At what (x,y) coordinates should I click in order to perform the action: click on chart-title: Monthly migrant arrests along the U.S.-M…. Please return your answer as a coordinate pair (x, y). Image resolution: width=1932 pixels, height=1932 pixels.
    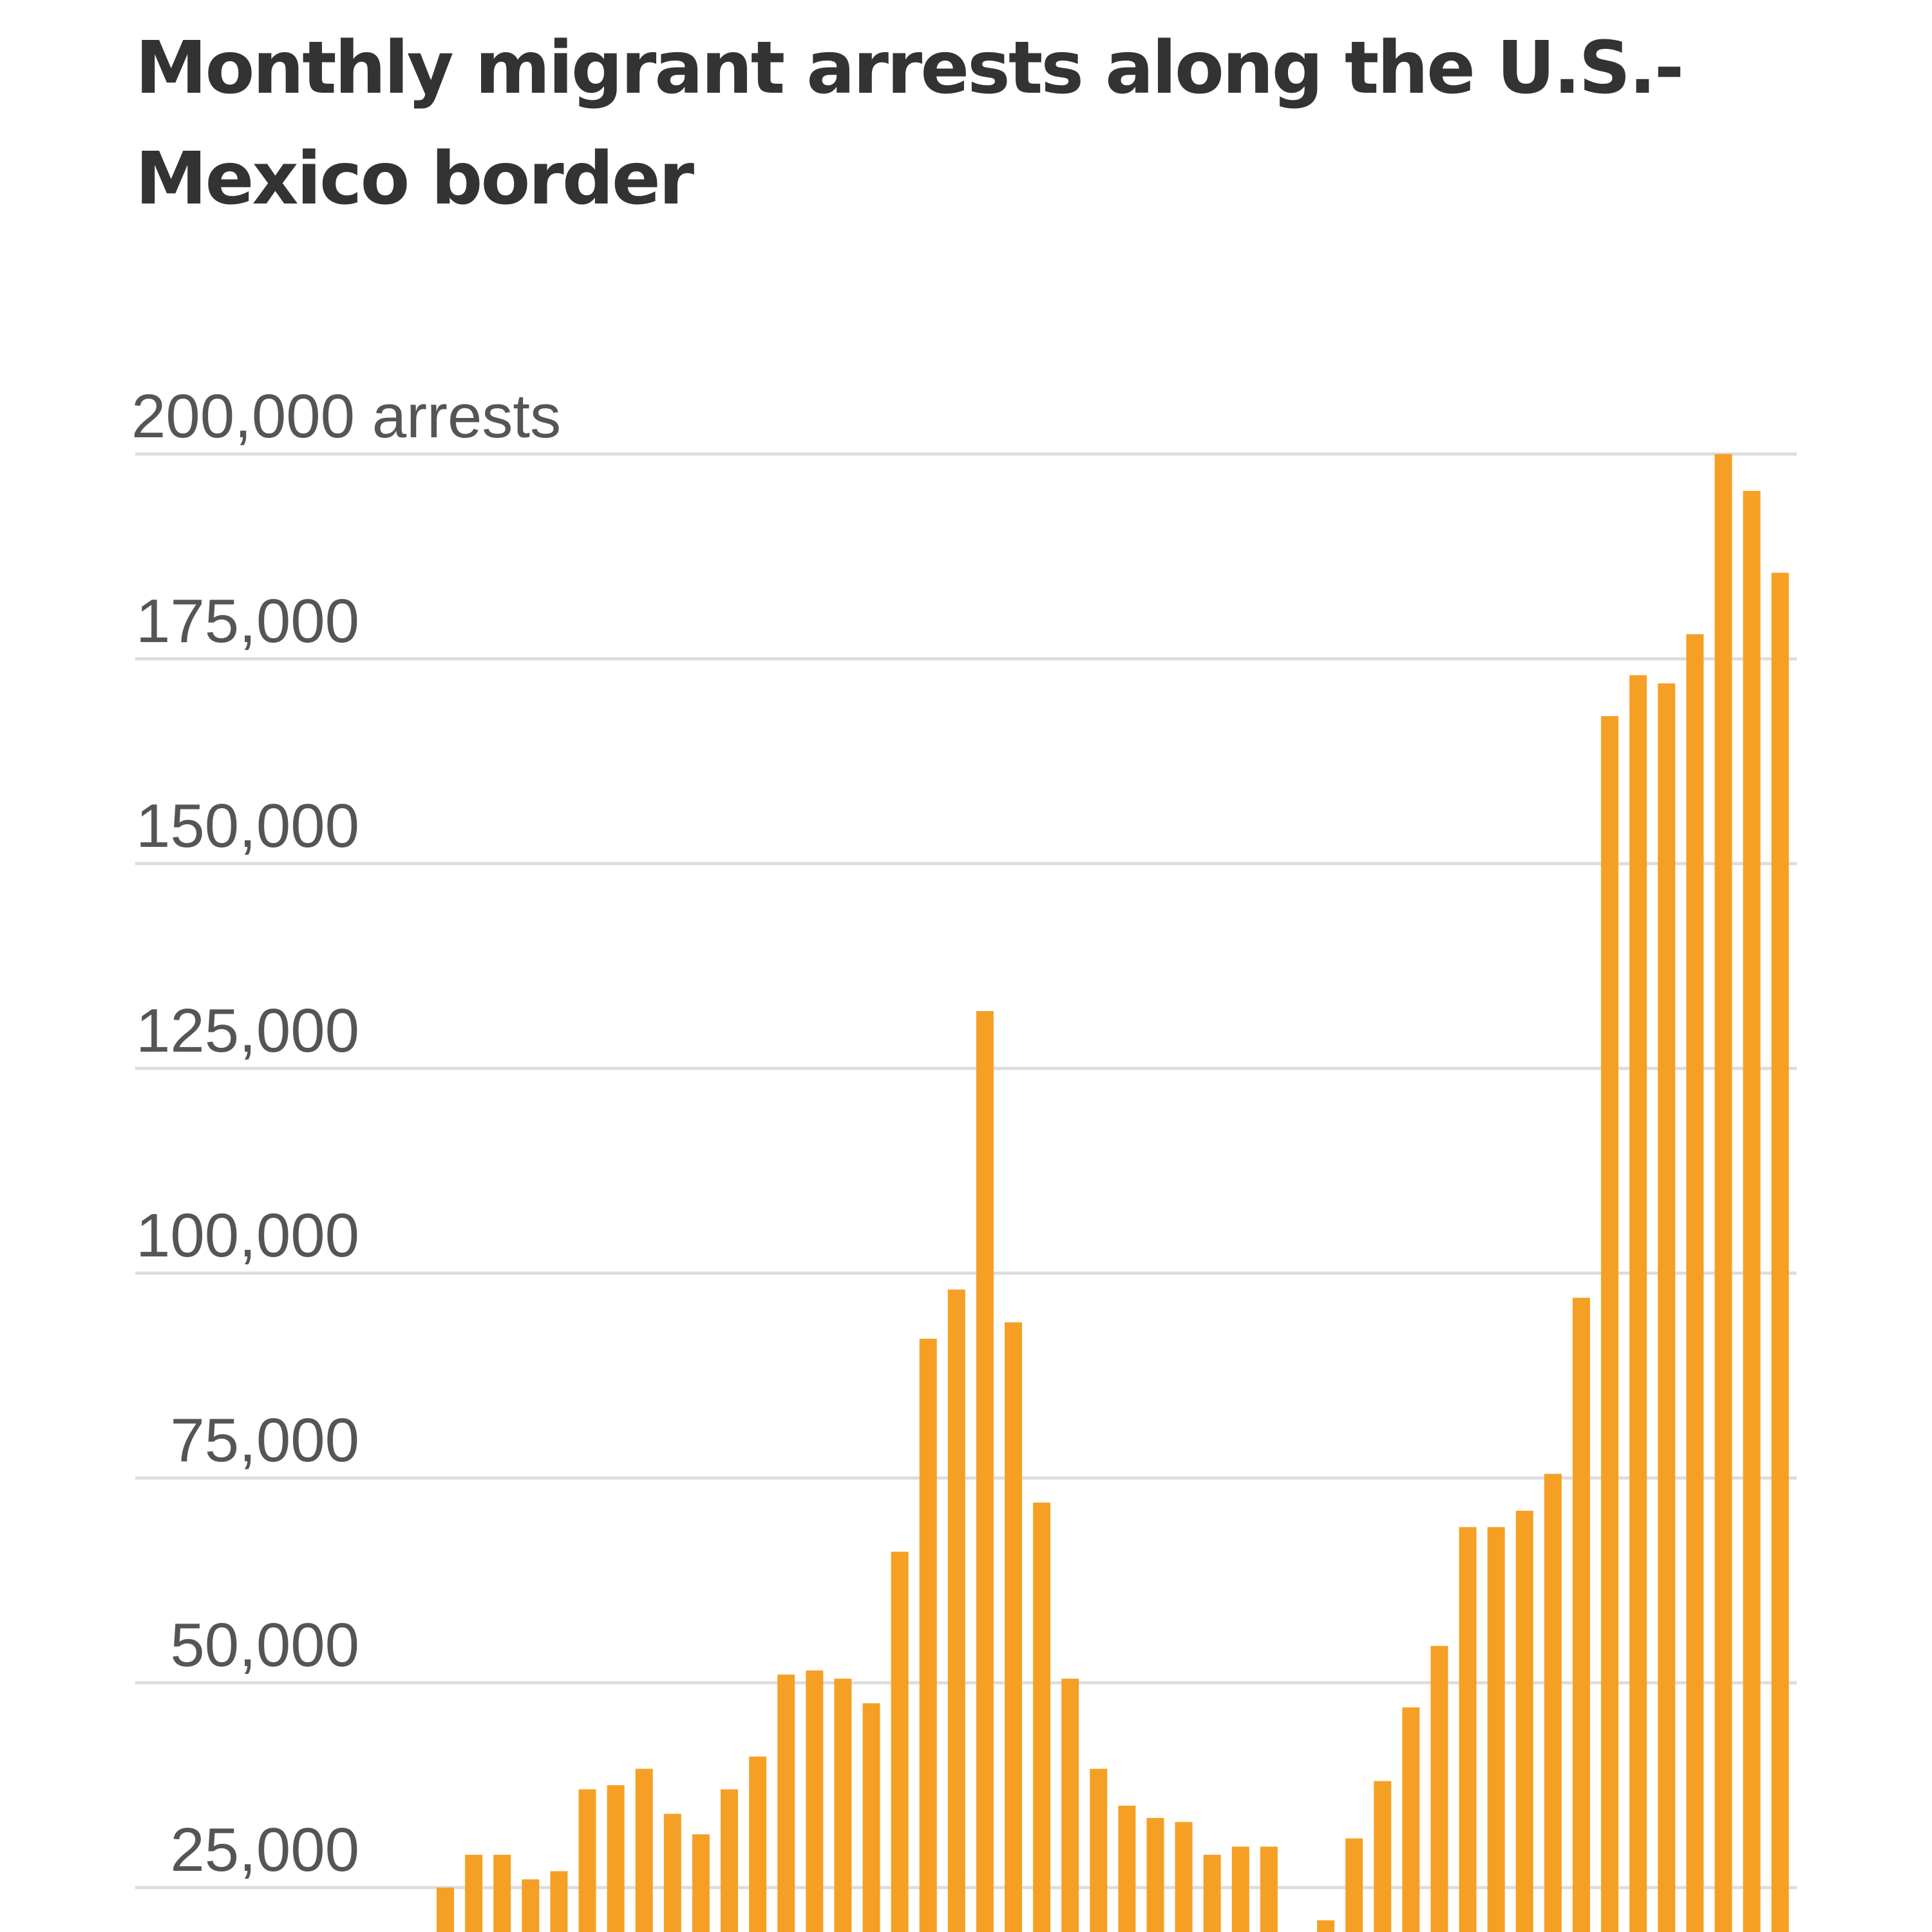
    Looking at the image, I should click on (910, 124).